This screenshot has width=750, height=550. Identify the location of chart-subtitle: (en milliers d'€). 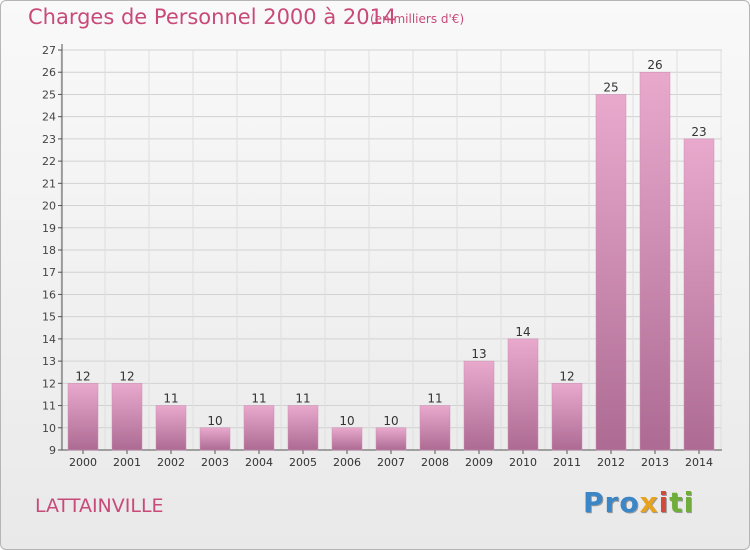
(417, 19).